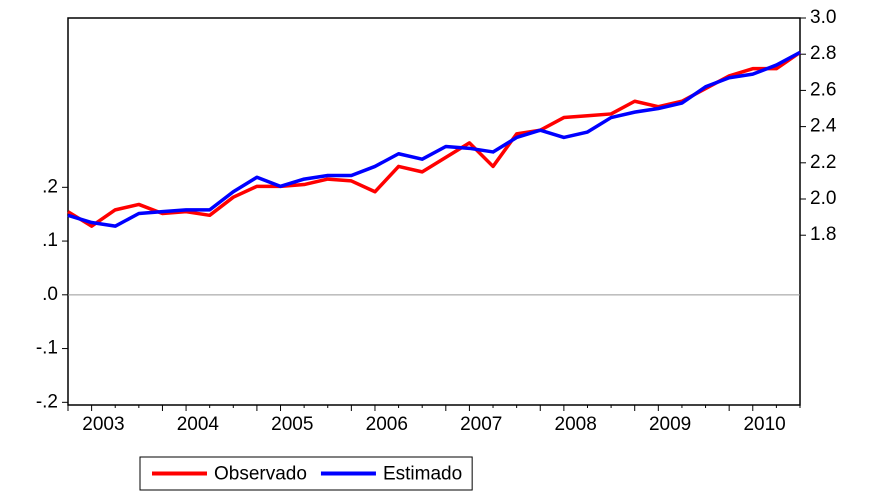  What do you see at coordinates (50, 186) in the screenshot?
I see `y-tick-label: .2` at bounding box center [50, 186].